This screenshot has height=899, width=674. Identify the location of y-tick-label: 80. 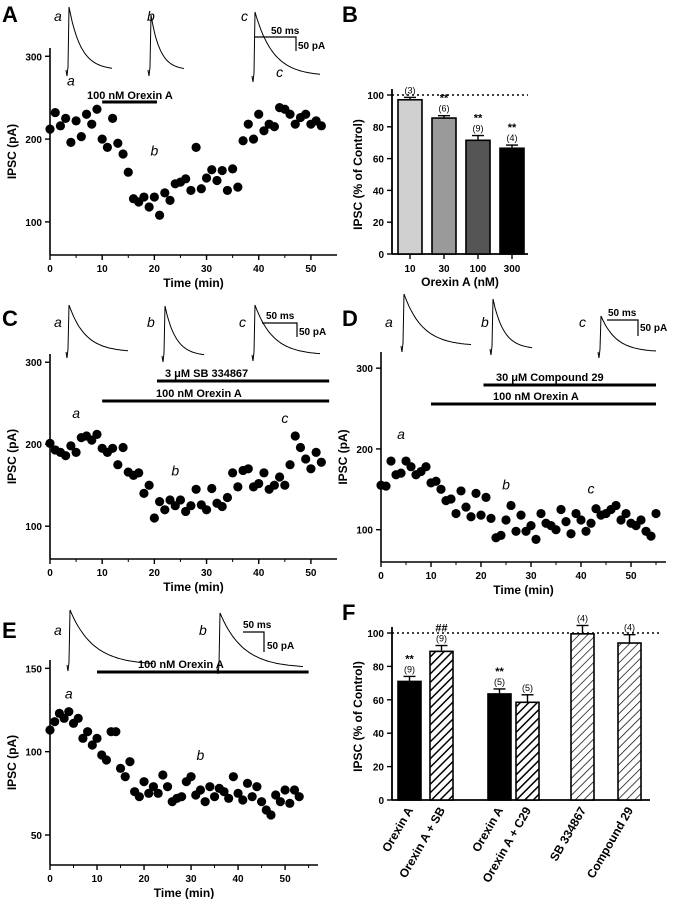
(379, 667).